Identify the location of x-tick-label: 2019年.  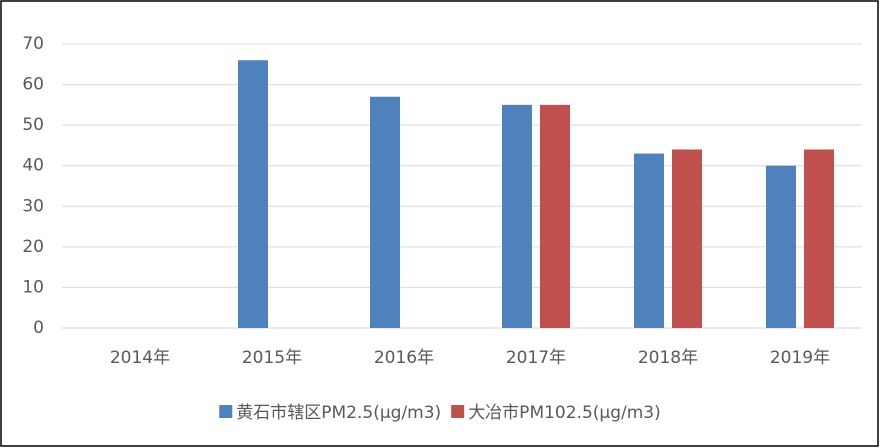
(800, 358).